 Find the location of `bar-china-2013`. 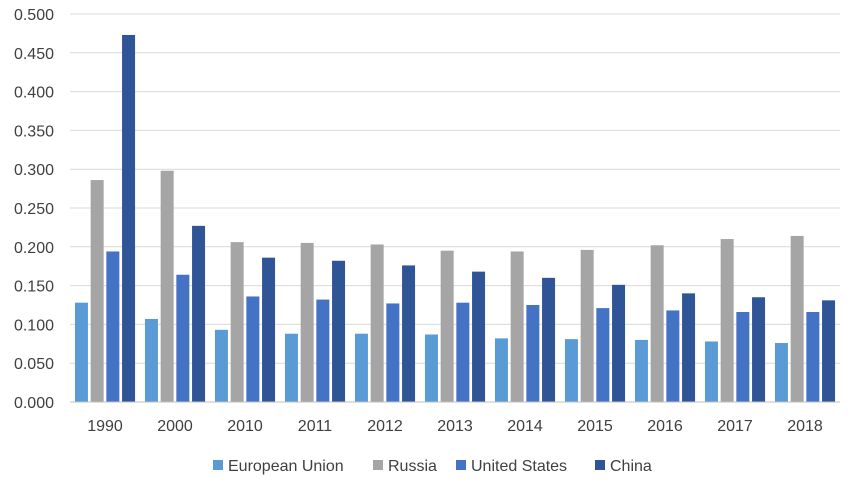

bar-china-2013 is located at coordinates (479, 336).